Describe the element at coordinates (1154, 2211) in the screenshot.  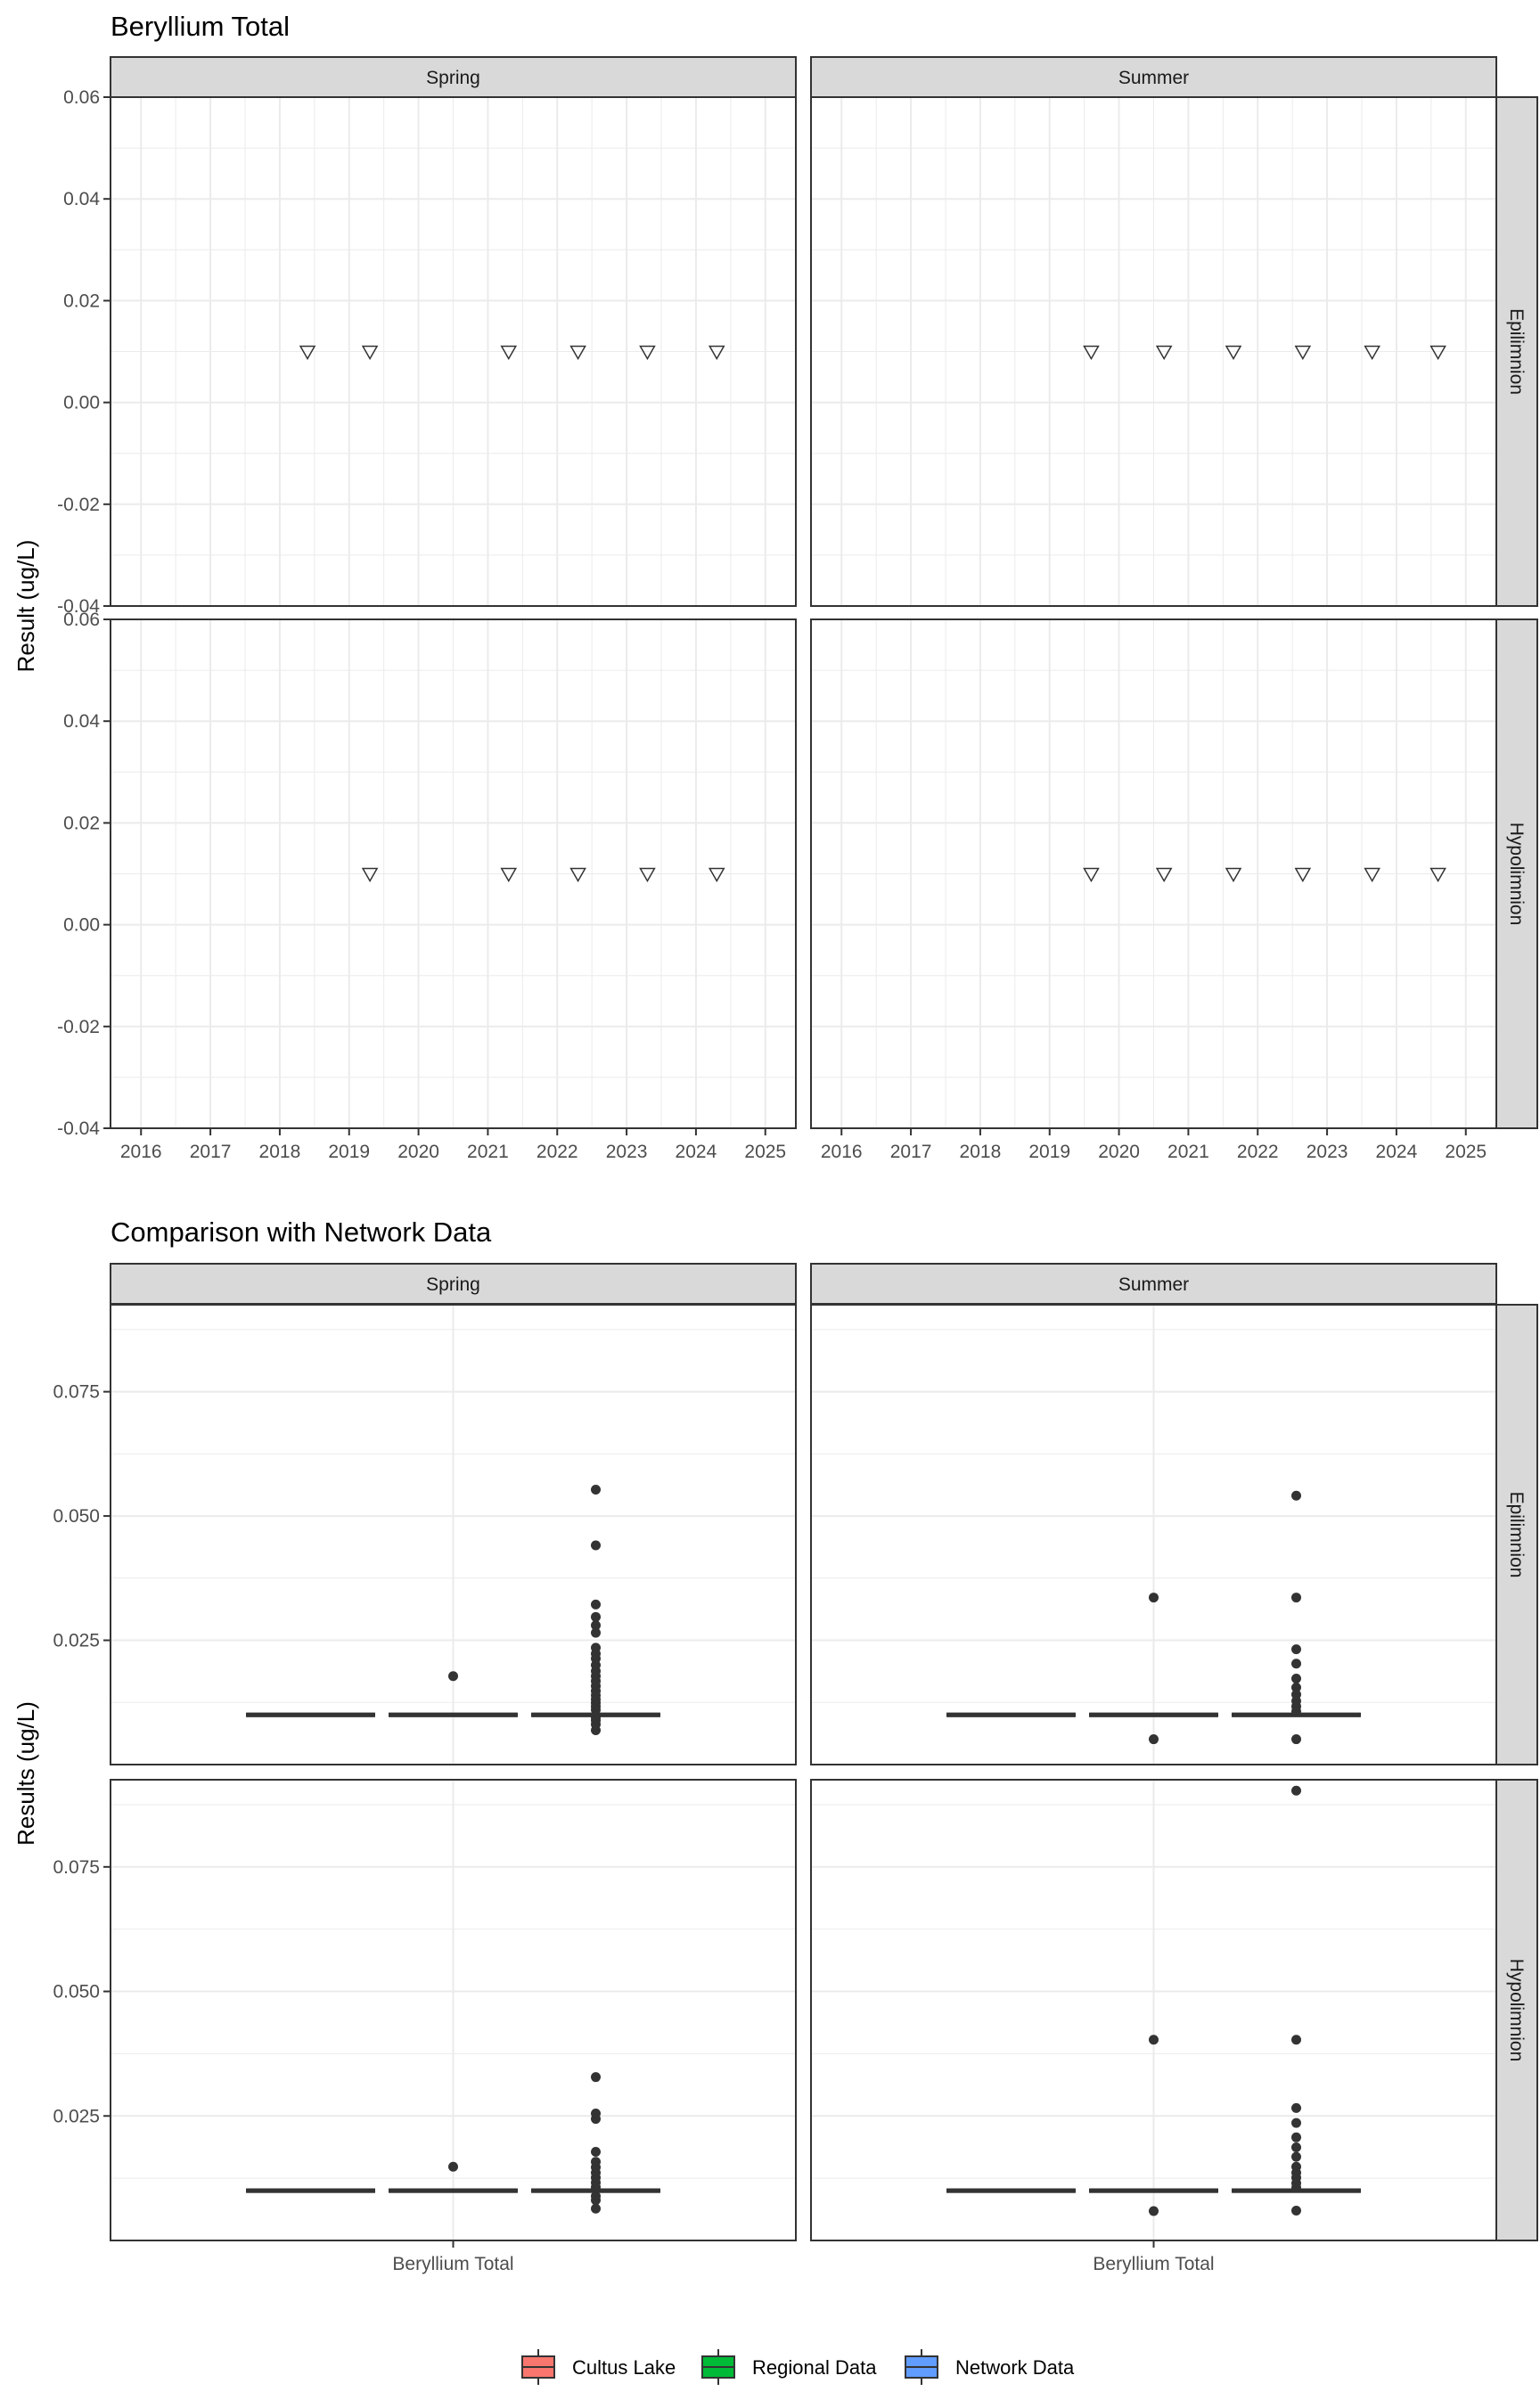
I see `chart2-panel-hypolimnion-summer-outlier-regional-data` at that location.